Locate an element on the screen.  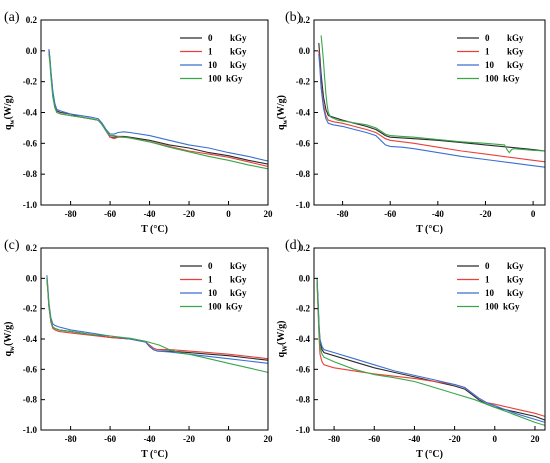
panel-label: (b) is located at coordinates (293, 17).